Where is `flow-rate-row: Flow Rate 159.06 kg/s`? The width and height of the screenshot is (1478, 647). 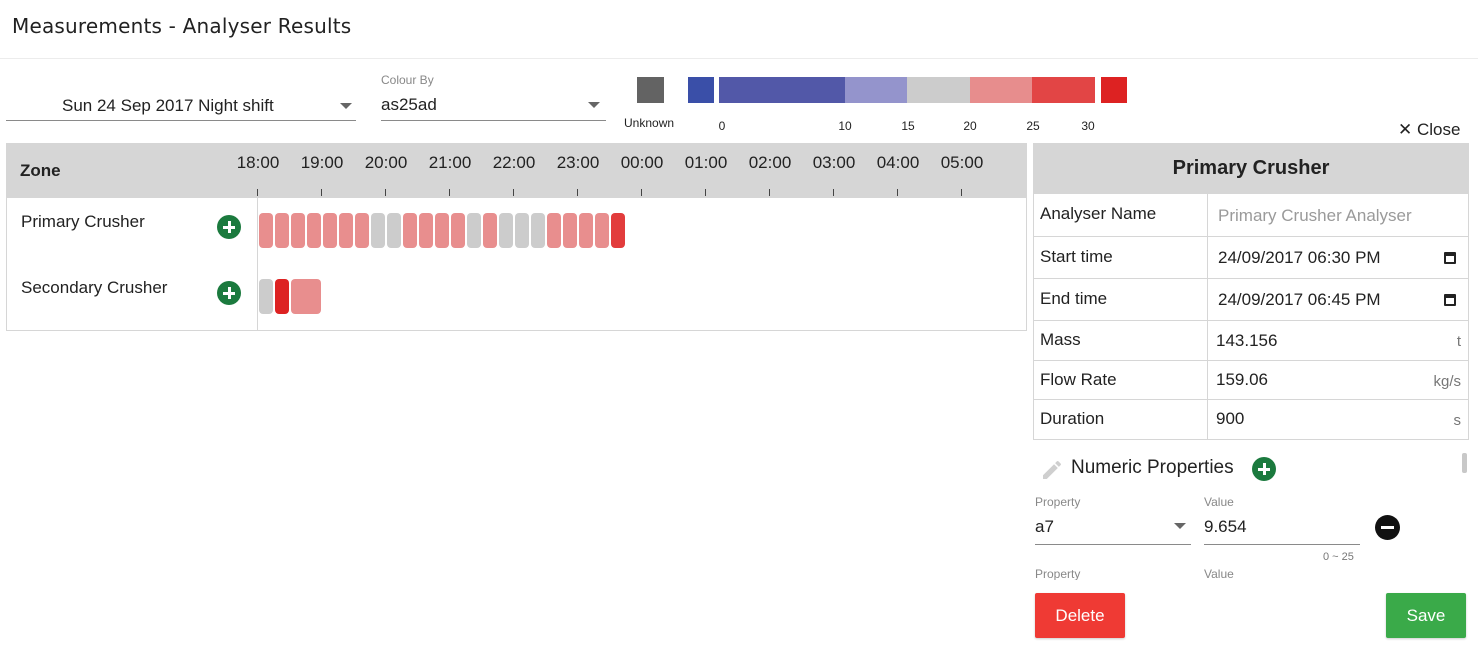 flow-rate-row: Flow Rate 159.06 kg/s is located at coordinates (1251, 380).